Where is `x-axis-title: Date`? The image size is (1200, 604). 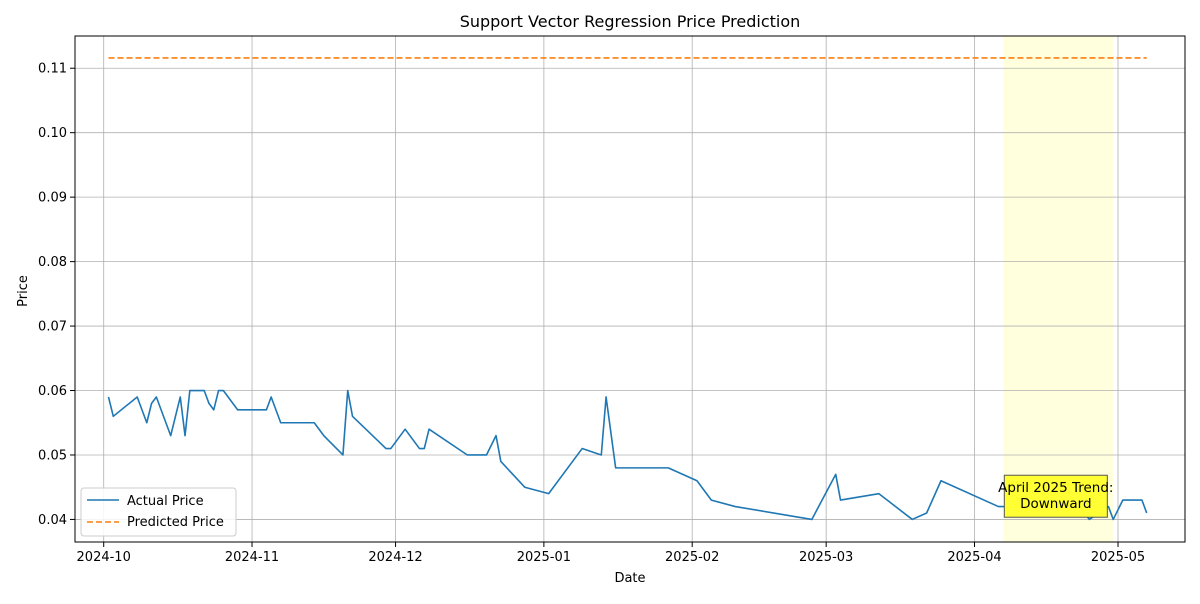
x-axis-title: Date is located at coordinates (629, 578).